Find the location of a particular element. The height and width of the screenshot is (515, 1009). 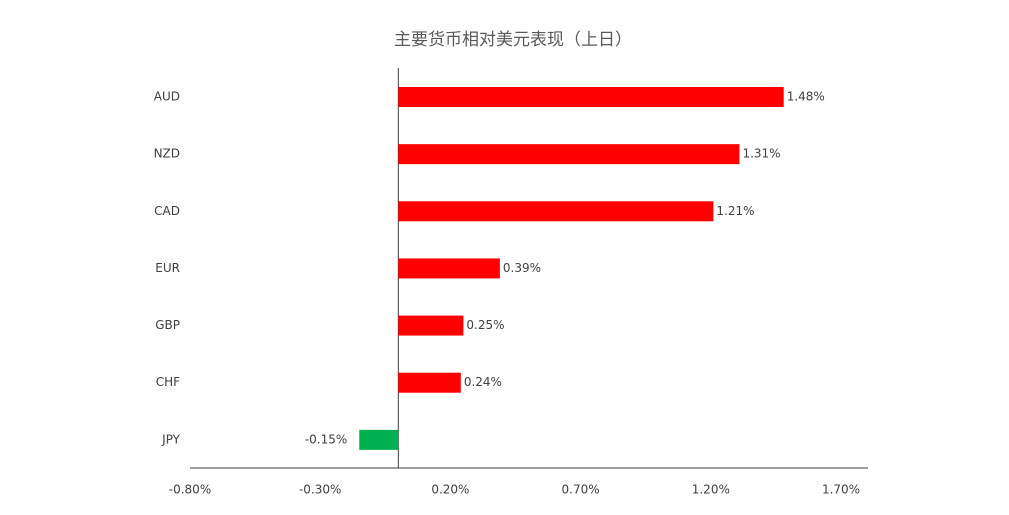

y-tick-label: CAD is located at coordinates (167, 211).